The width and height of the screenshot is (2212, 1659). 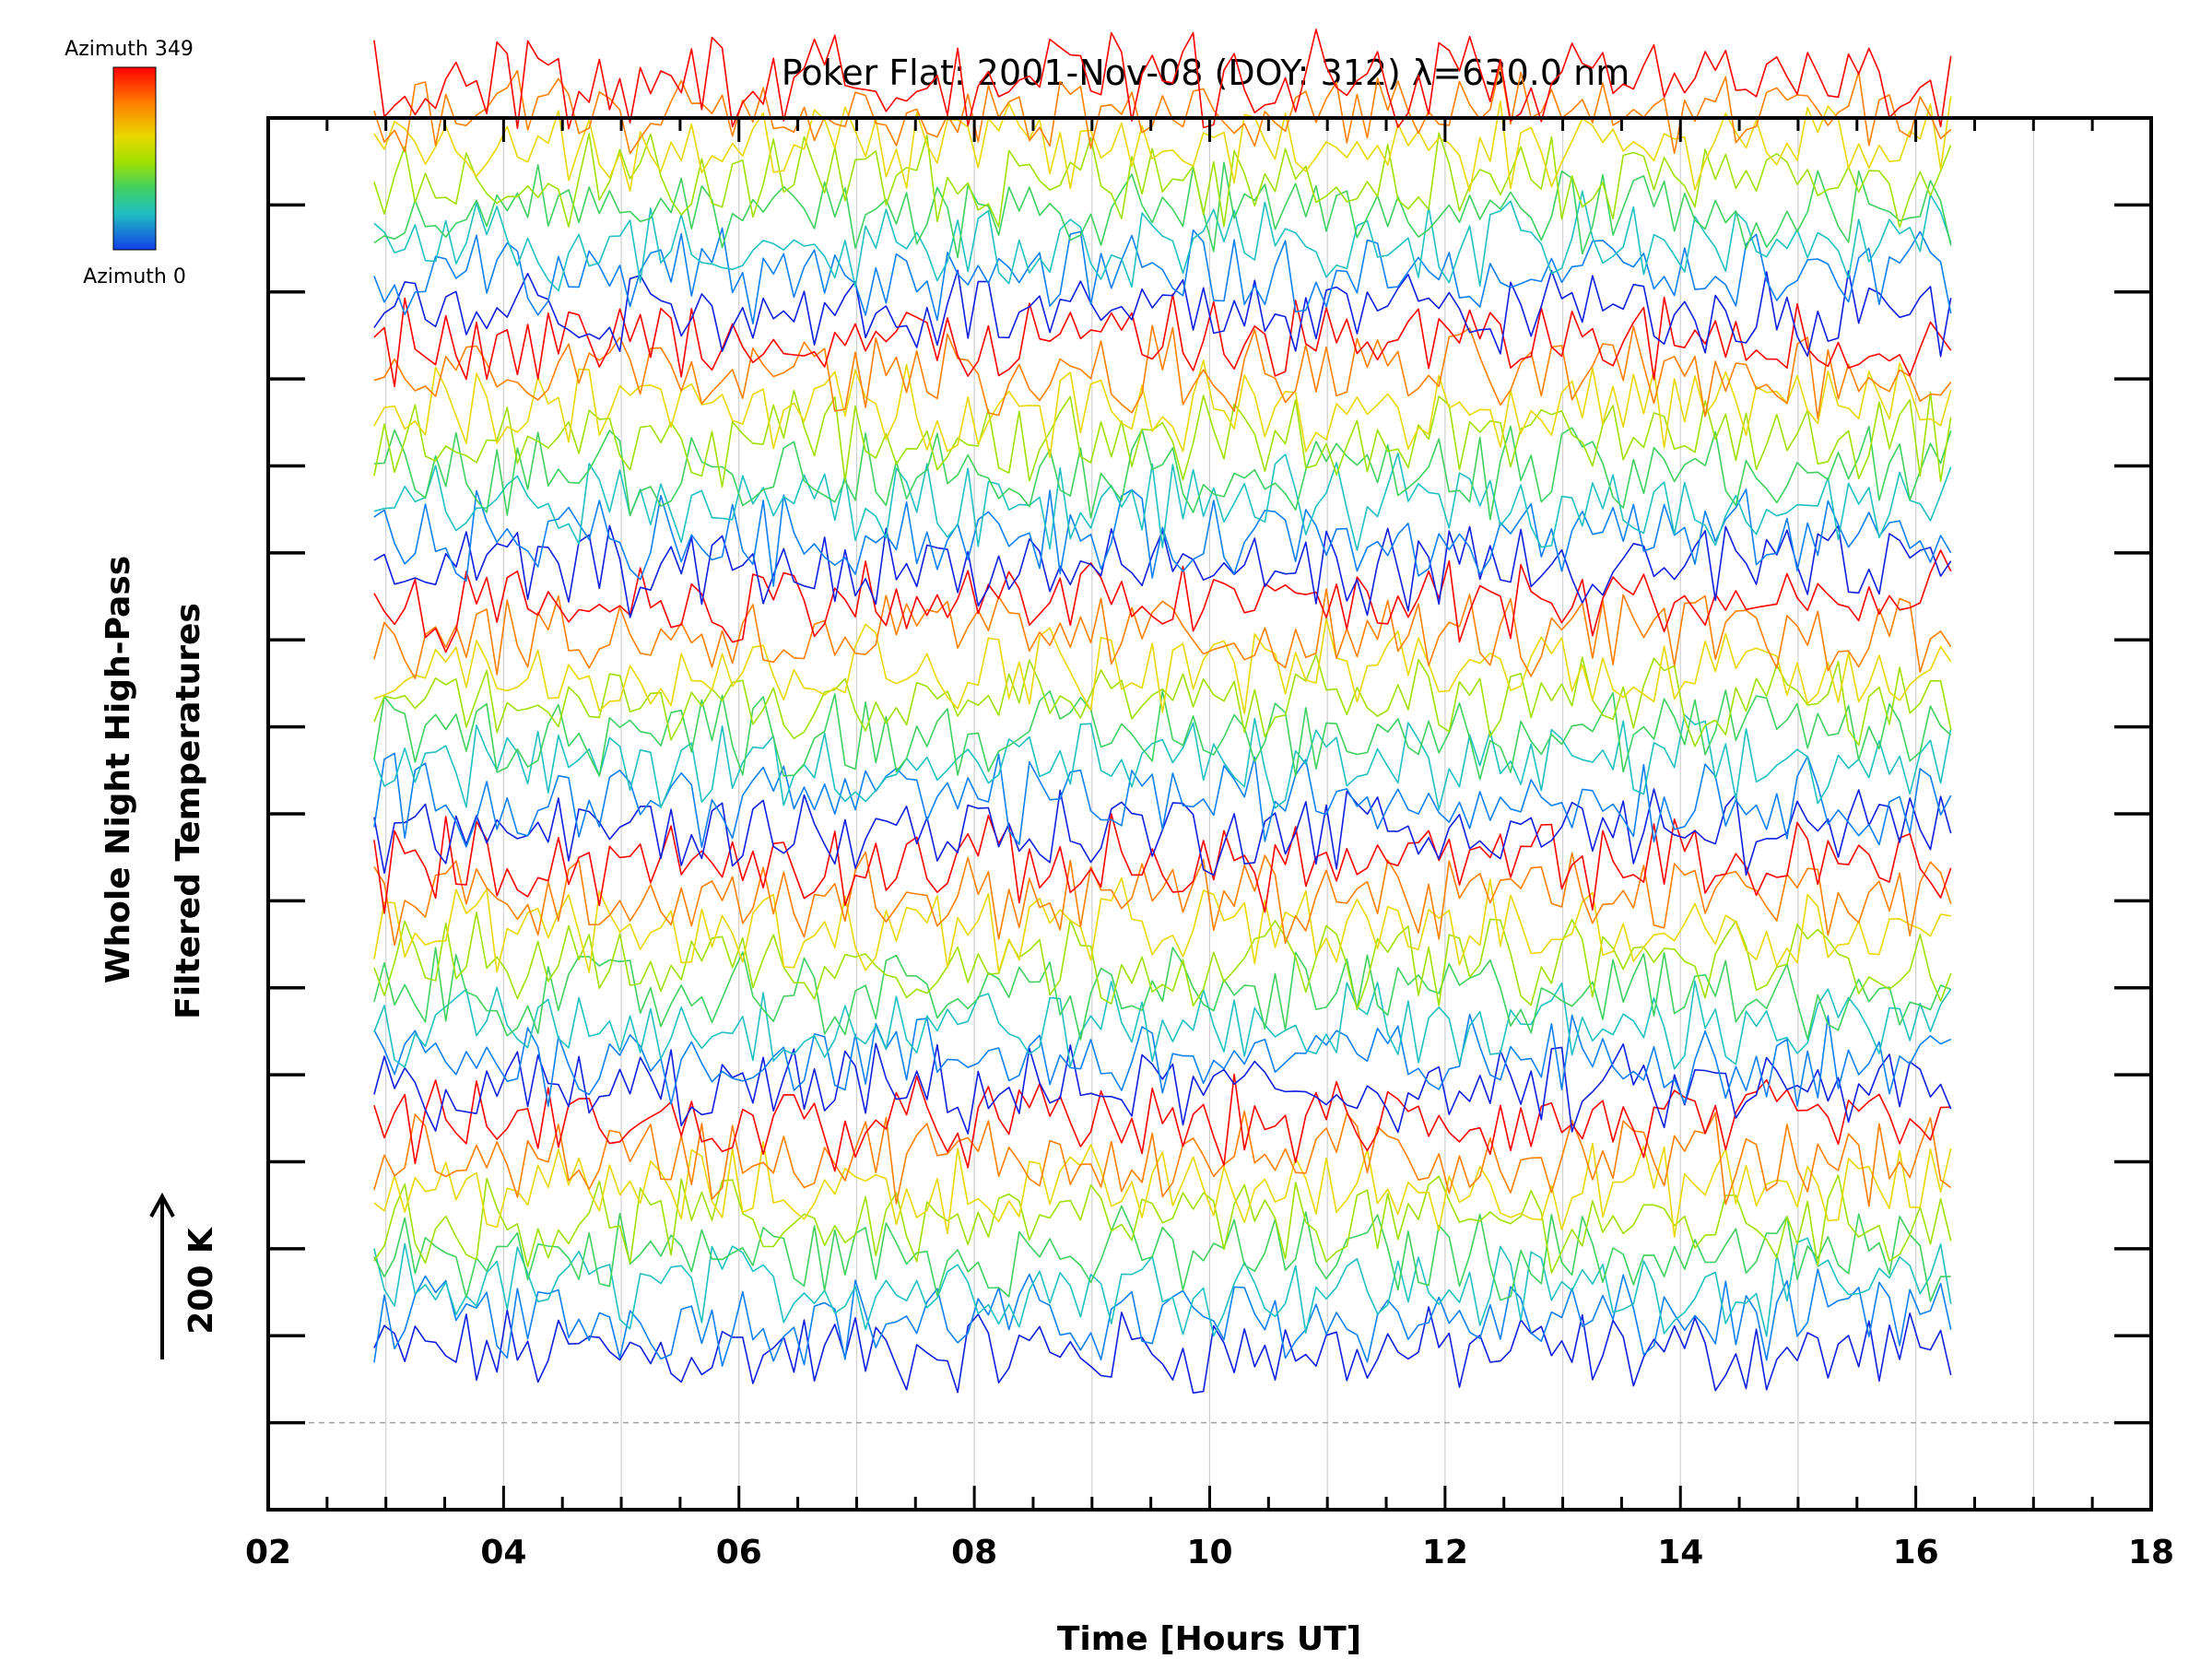 I want to click on colorbar-bottom-label: Azimuth 0, so click(x=134, y=276).